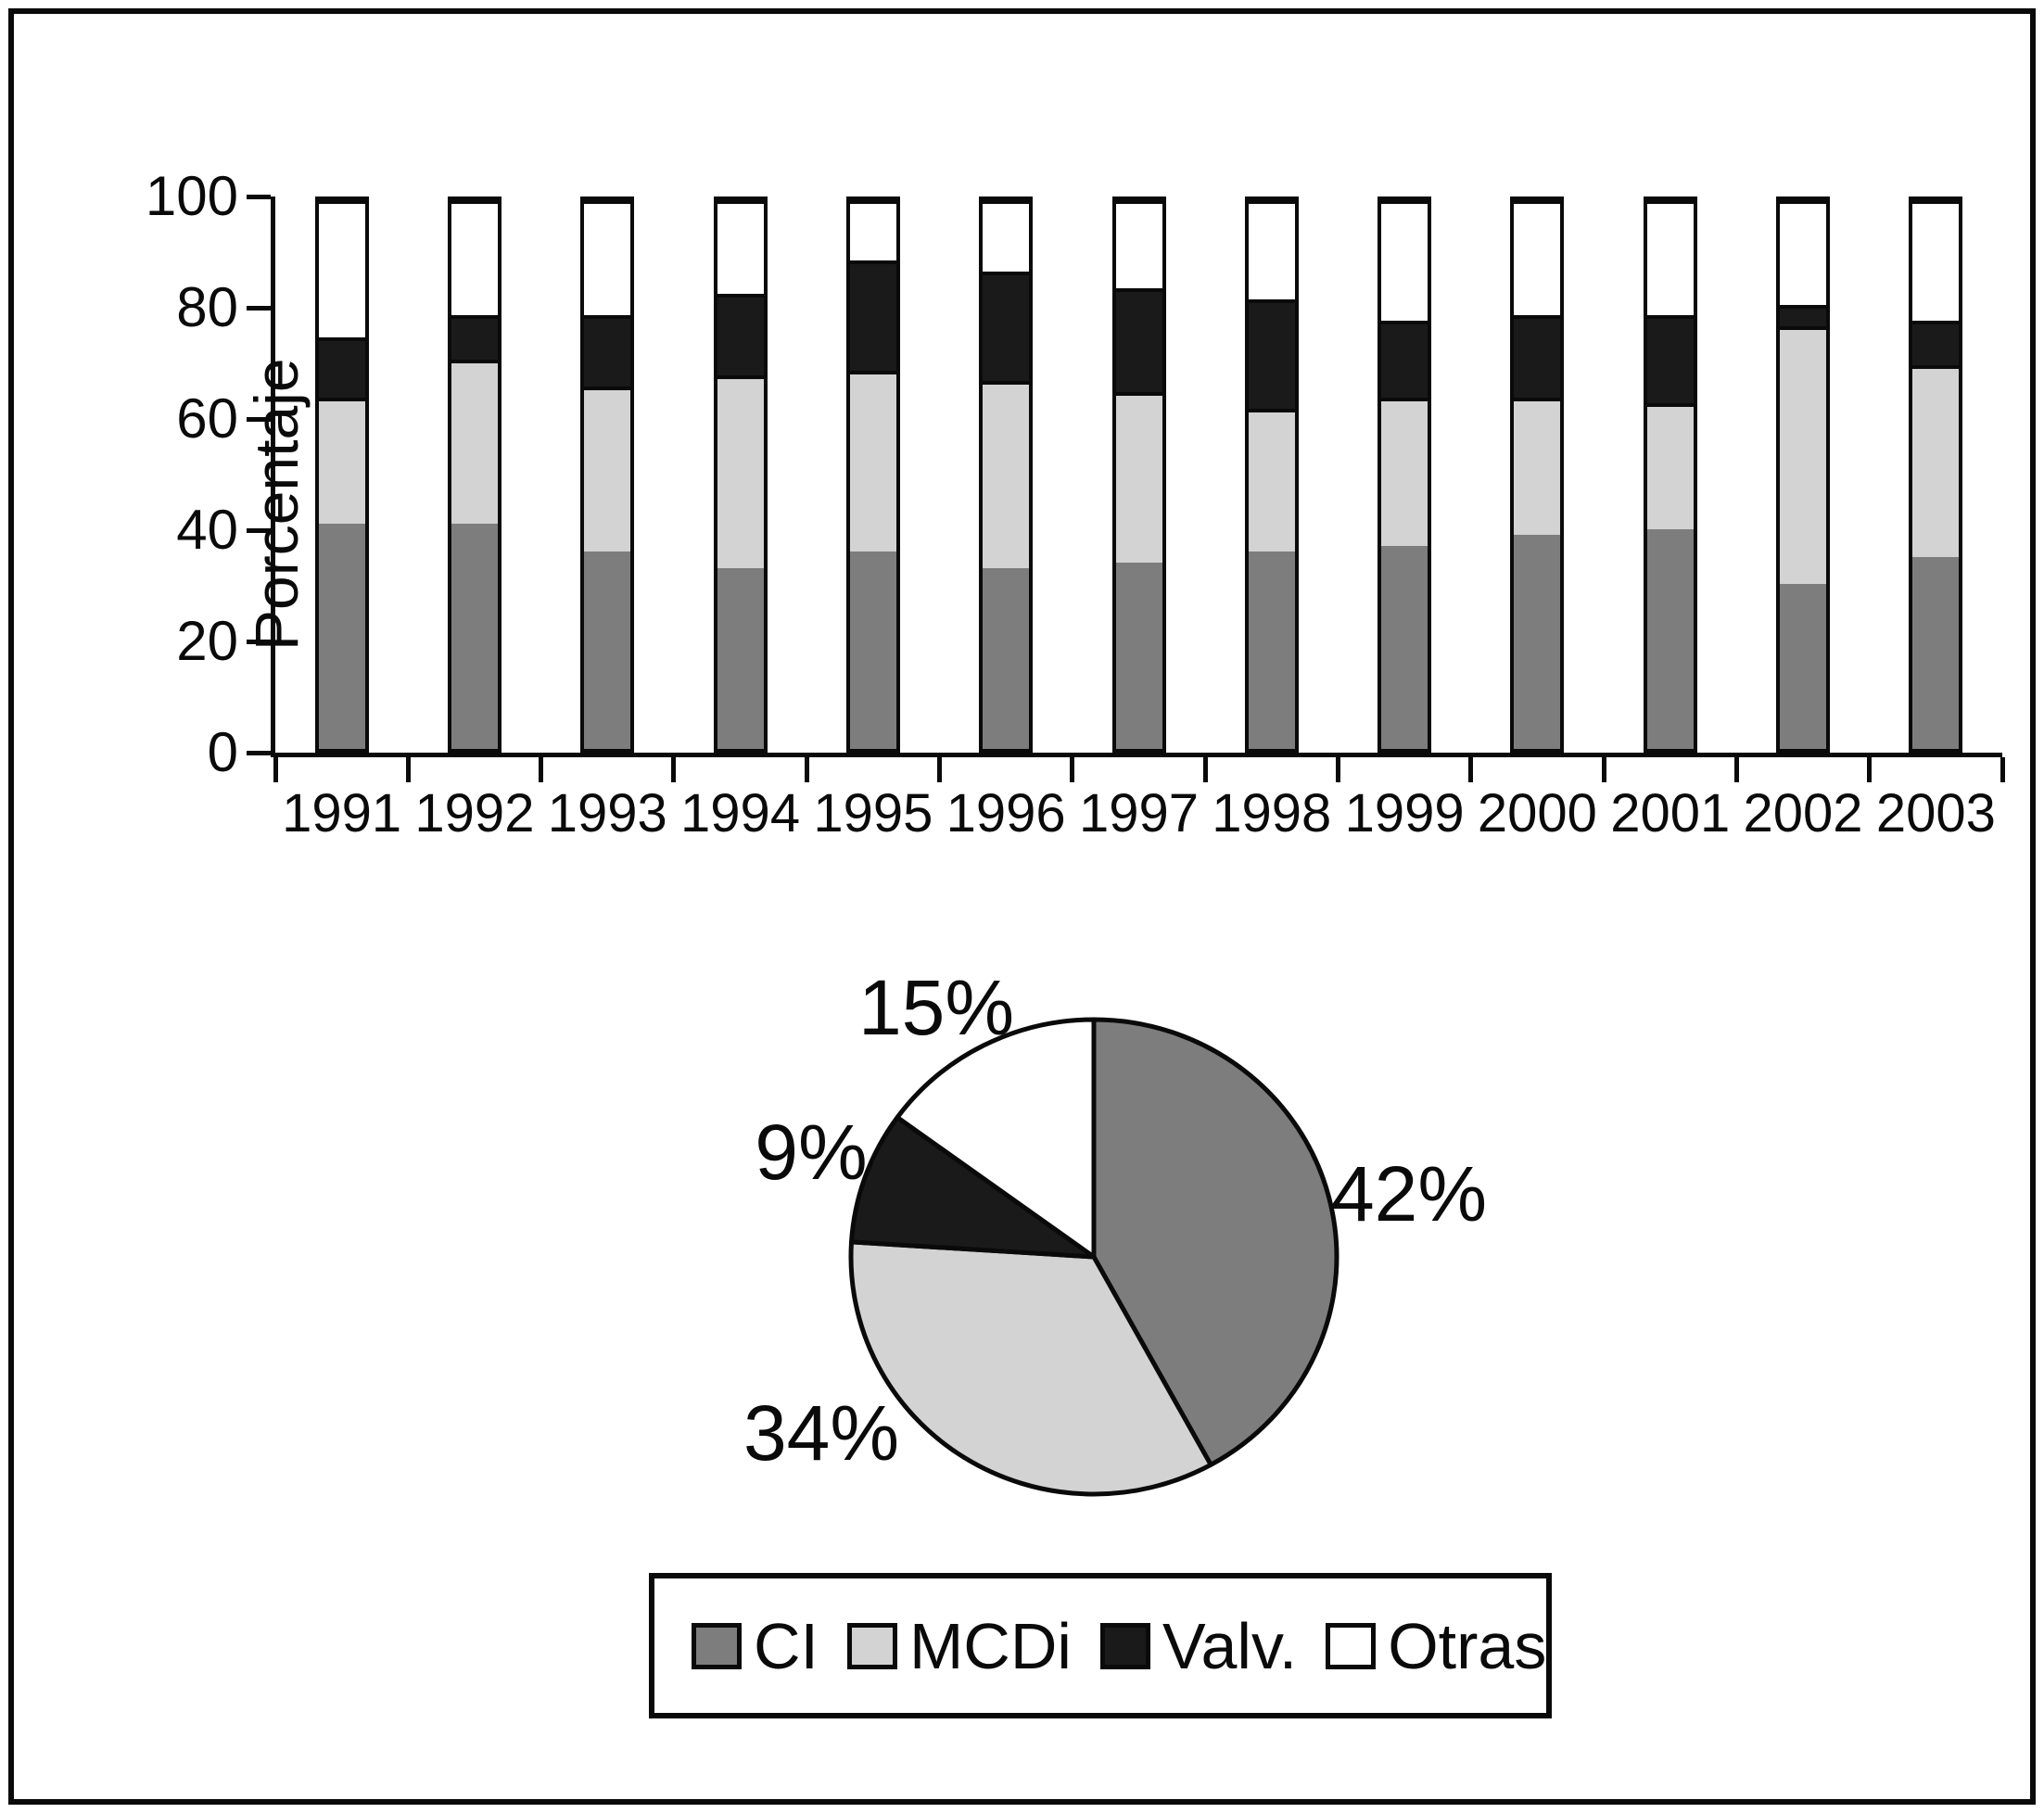  I want to click on bar-segment-1991-otras, so click(341, 268).